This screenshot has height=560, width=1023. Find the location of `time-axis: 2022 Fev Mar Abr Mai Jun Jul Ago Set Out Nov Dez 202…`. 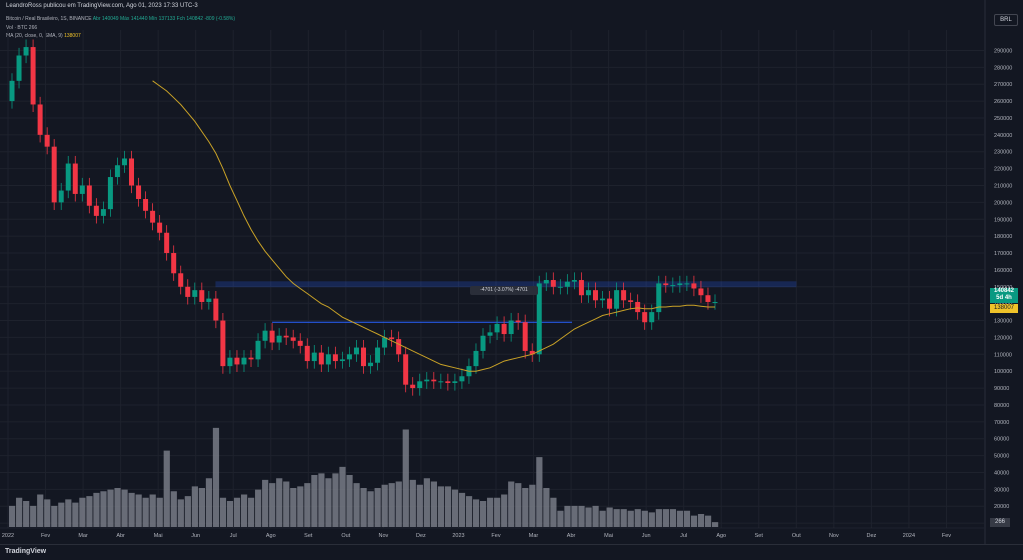

time-axis: 2022 Fev Mar Abr Mai Jun Jul Ago Set Out Nov Dez 202… is located at coordinates (492, 533).